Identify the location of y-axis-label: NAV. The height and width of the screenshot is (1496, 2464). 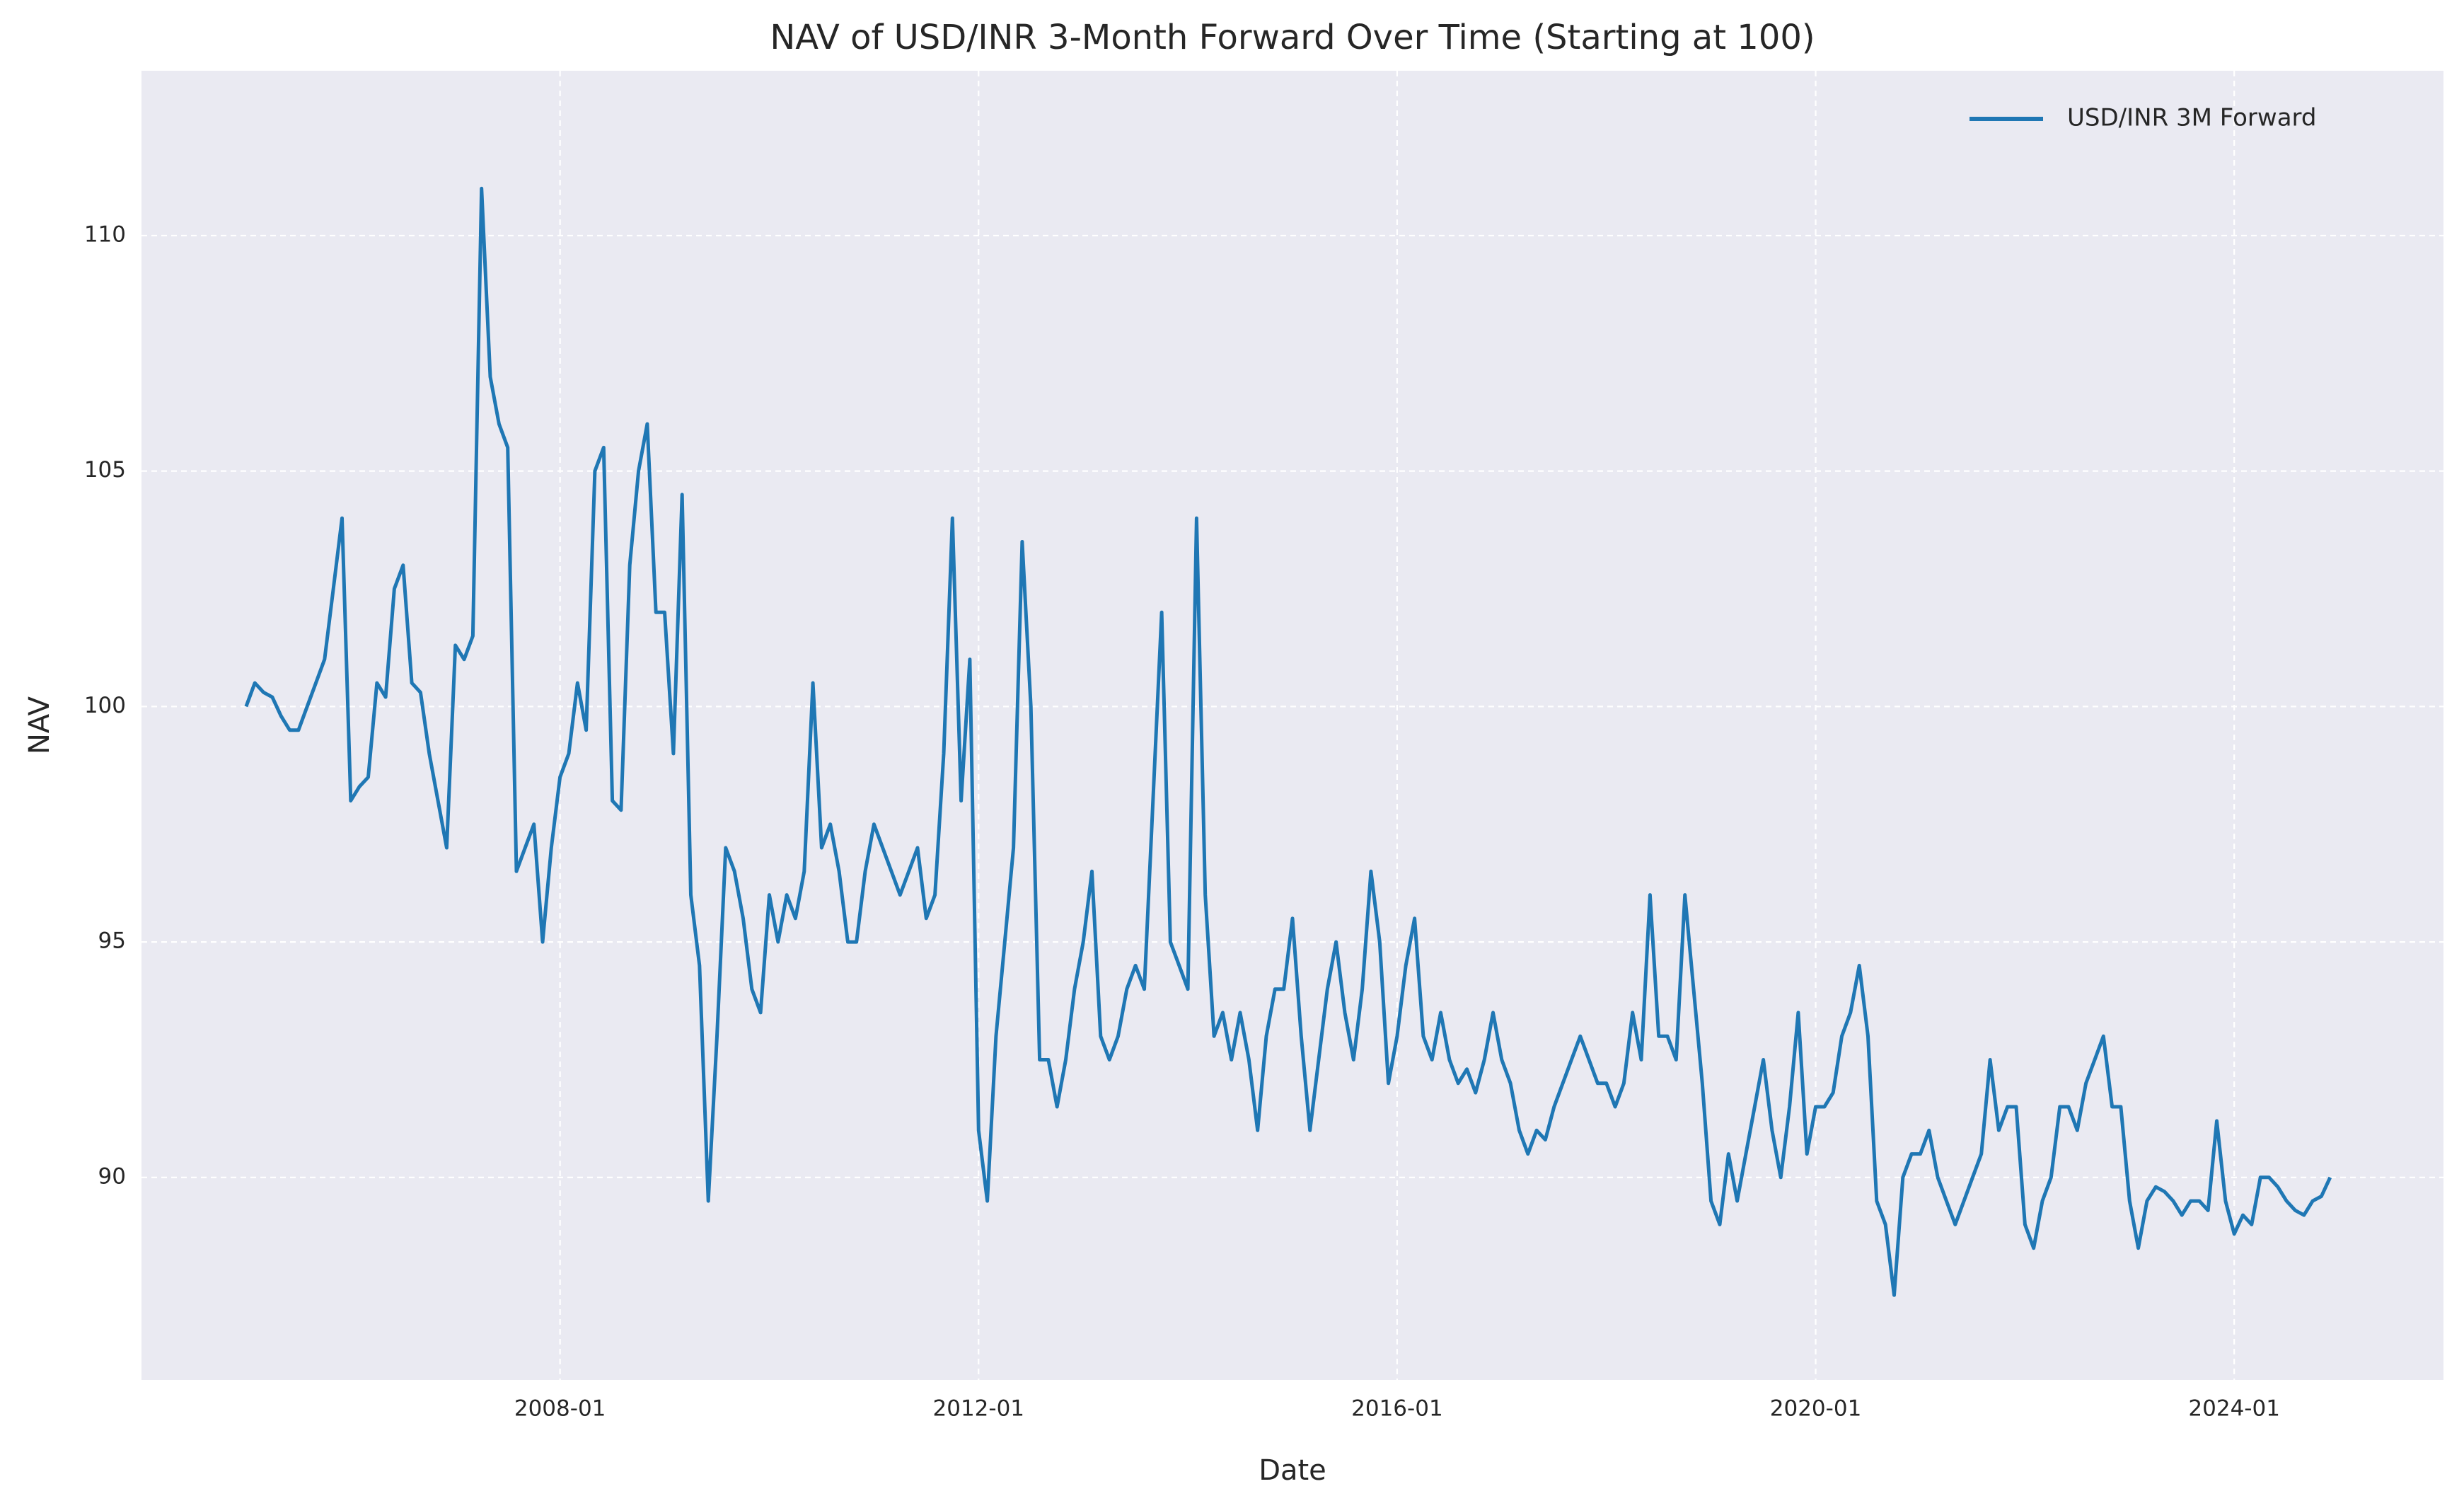
(39, 725).